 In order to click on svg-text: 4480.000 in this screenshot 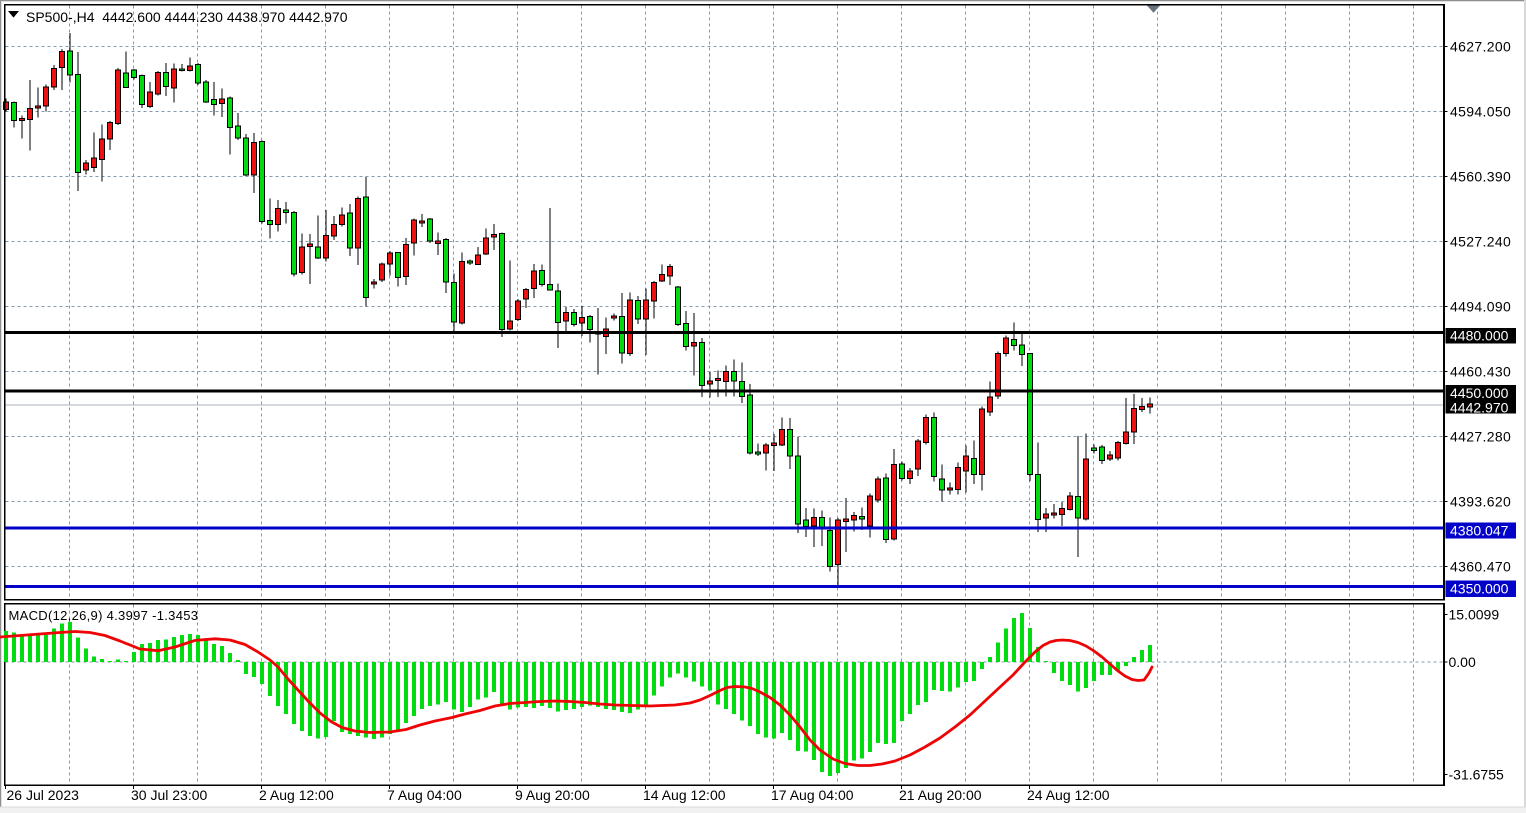, I will do `click(1479, 336)`.